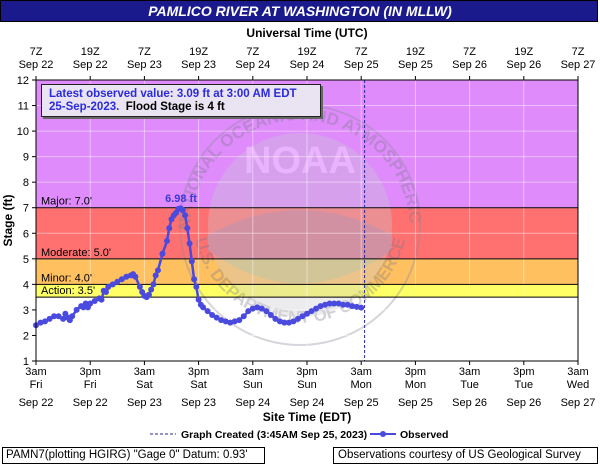  I want to click on y-tick-label: 2, so click(26, 336).